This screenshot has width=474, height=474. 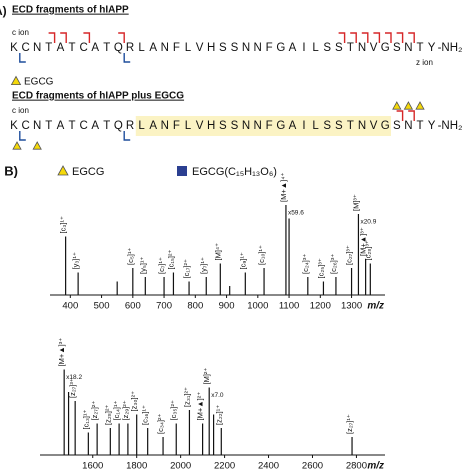 What do you see at coordinates (116, 410) in the screenshot?
I see `peak-label: [c₁₄]¹⁺` at bounding box center [116, 410].